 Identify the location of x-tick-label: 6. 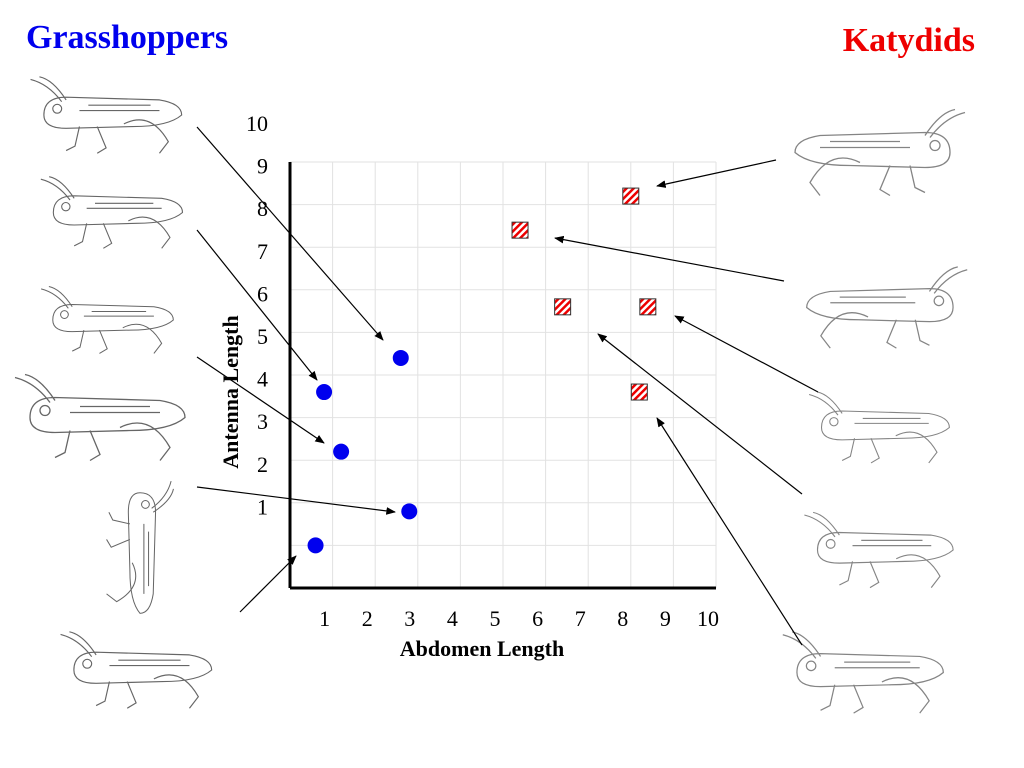
(537, 618).